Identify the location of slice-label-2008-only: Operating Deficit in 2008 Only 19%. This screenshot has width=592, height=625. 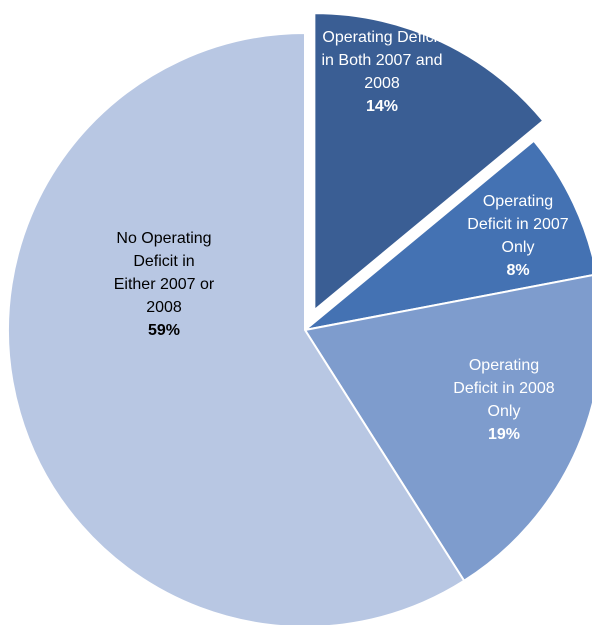
(504, 400).